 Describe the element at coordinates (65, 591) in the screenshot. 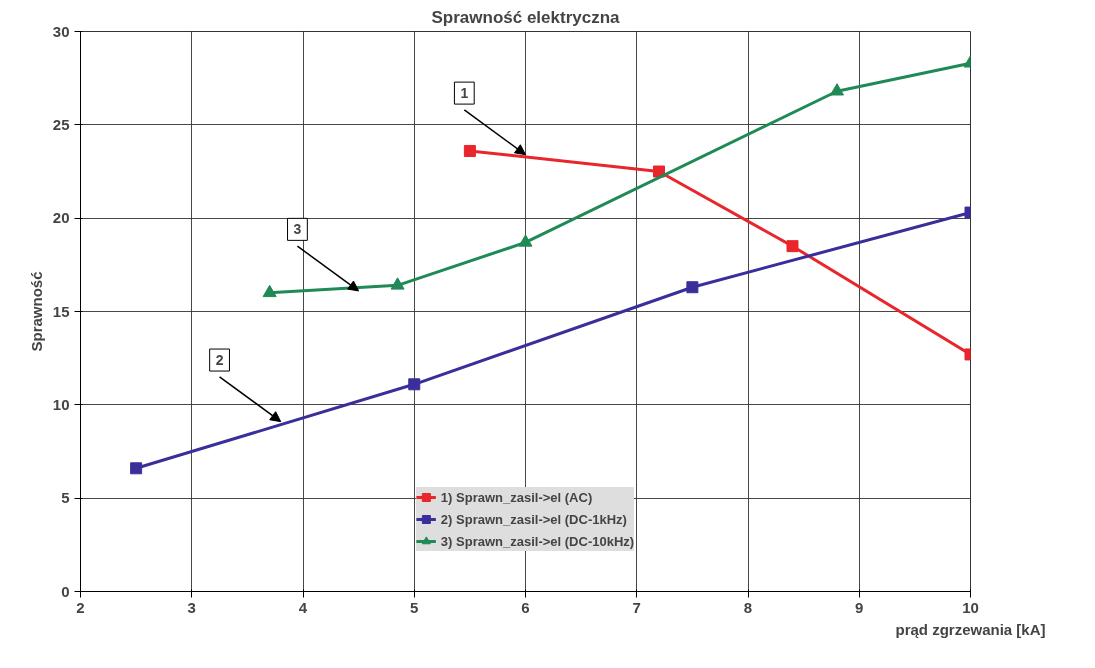

I see `y-tick-label: 0` at that location.